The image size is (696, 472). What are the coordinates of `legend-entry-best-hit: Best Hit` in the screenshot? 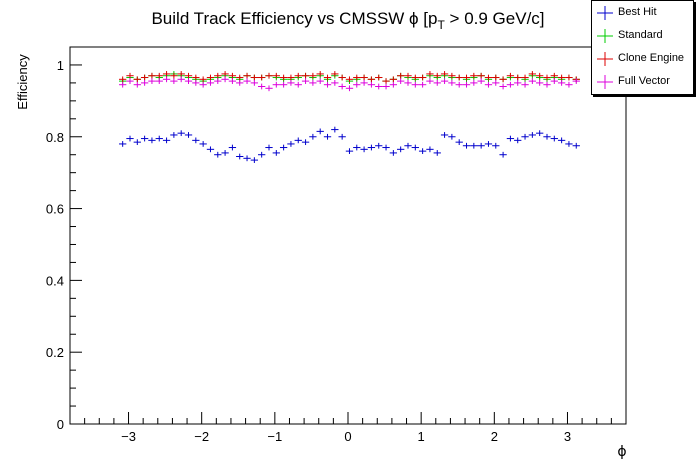 It's located at (642, 13).